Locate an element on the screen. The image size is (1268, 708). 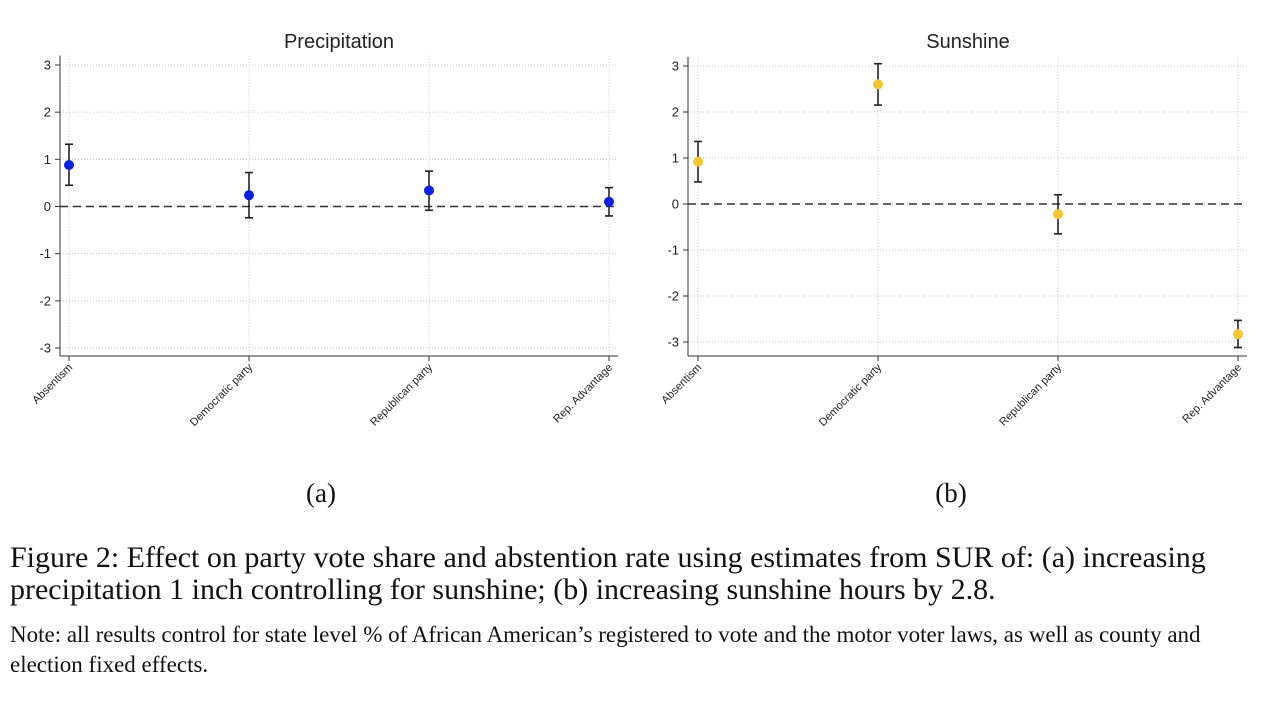
panel-label-a: (a) is located at coordinates (321, 493).